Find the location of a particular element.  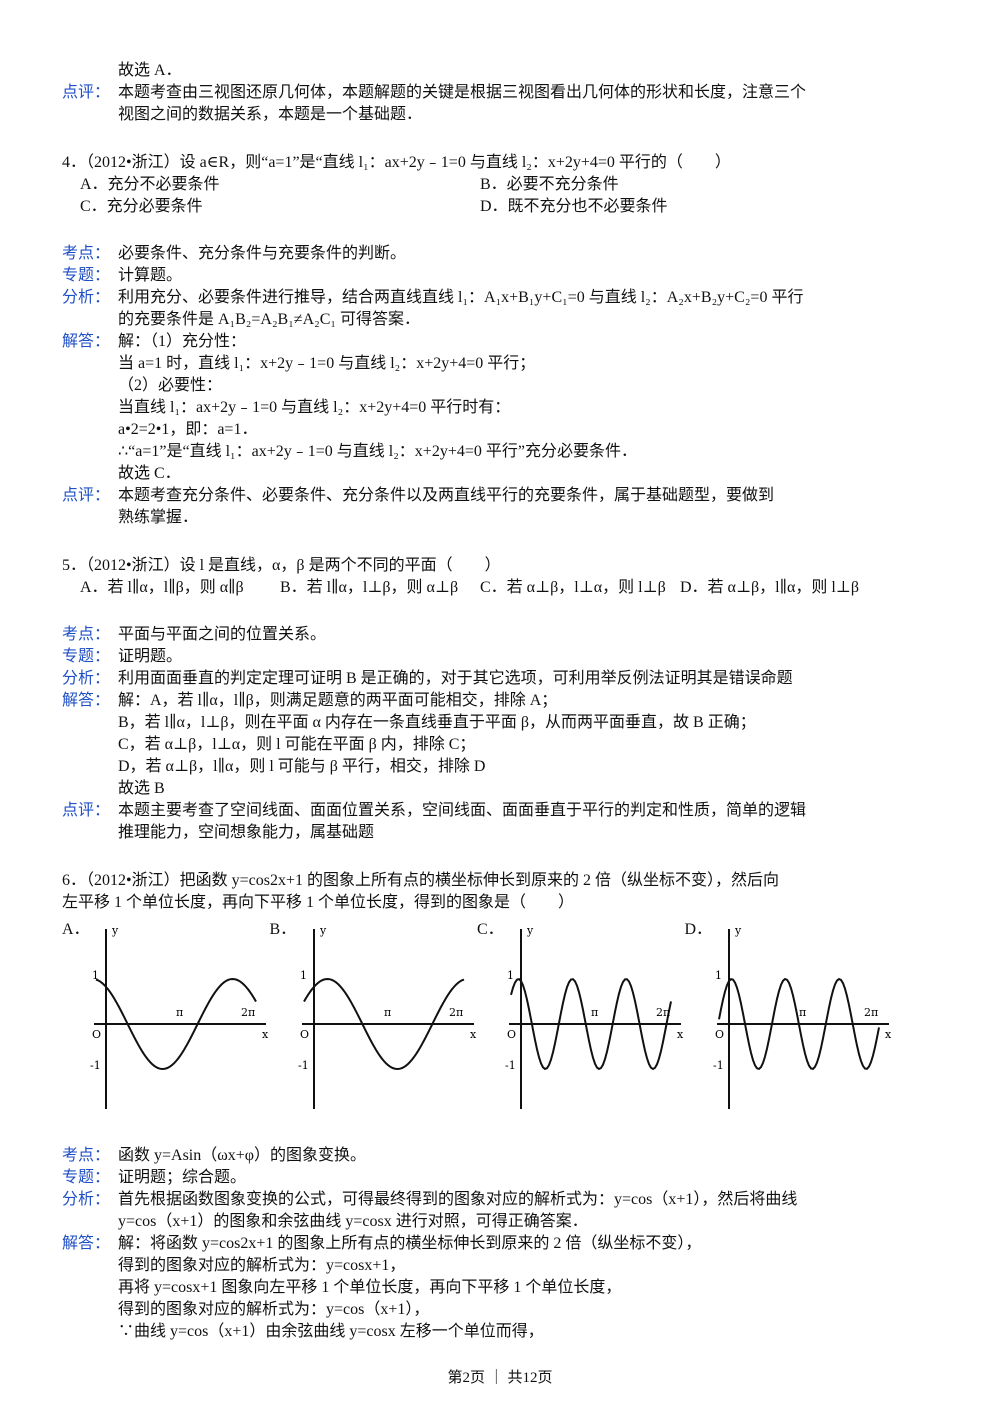

graph-panel: A． y 1 O -1 π 2π x is located at coordinates (166, 1020).